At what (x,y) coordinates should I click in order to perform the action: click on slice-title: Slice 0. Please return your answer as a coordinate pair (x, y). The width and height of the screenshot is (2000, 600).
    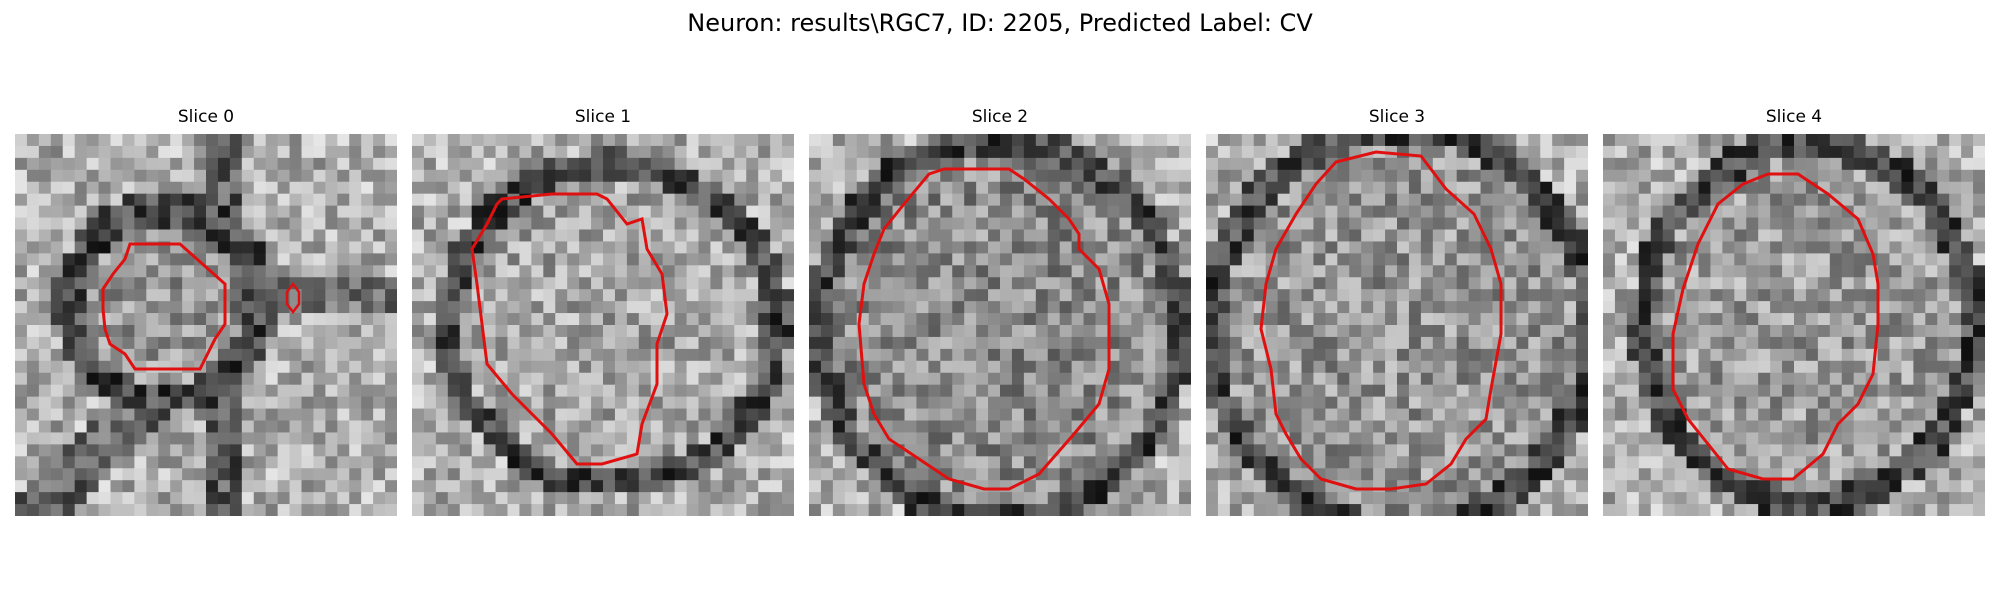
    Looking at the image, I should click on (206, 117).